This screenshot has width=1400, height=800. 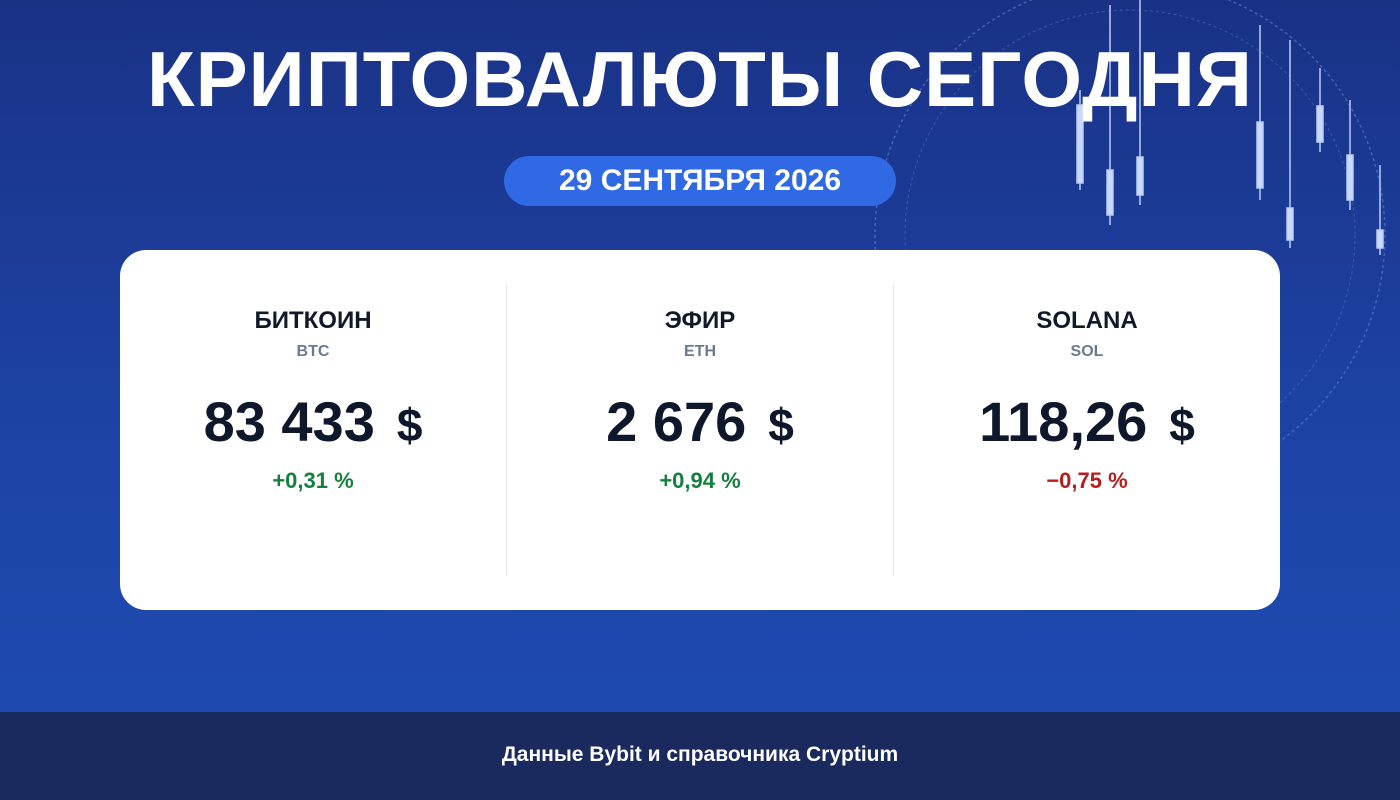 I want to click on footer-source: Данные Bybit и справочника Cryptium, so click(x=700, y=756).